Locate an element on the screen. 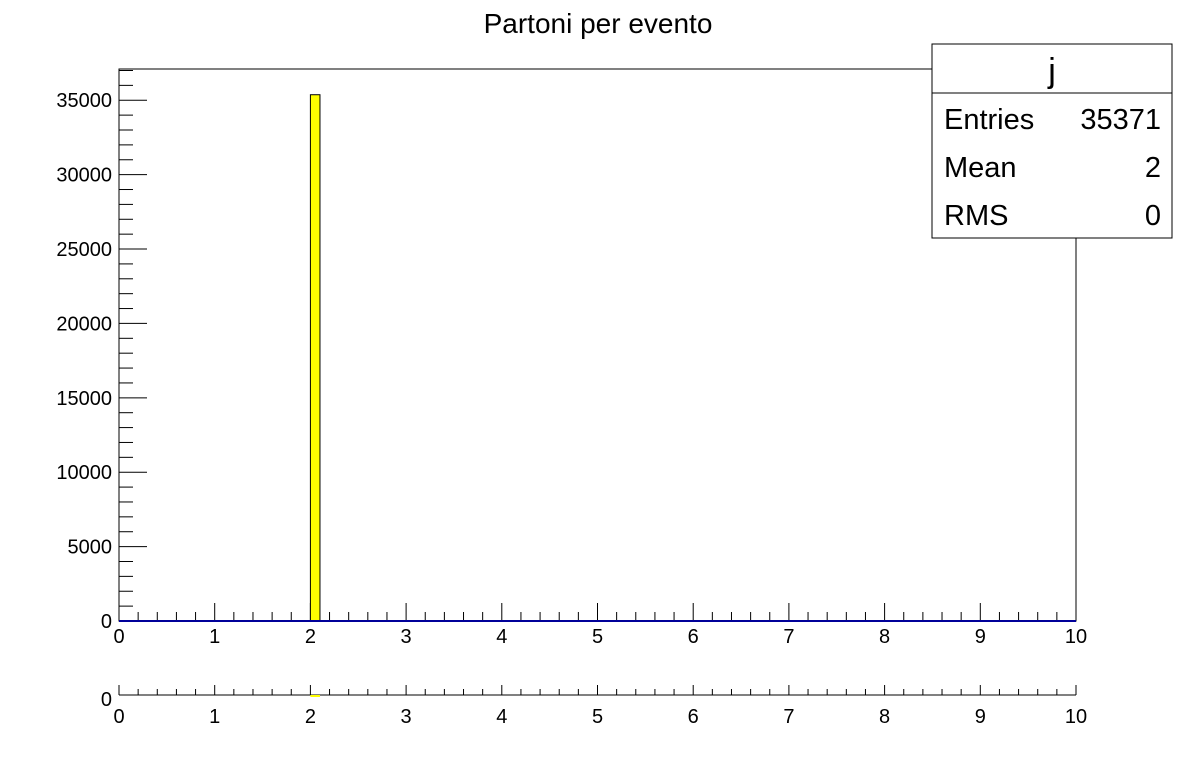  histogram-bars is located at coordinates (315, 358).